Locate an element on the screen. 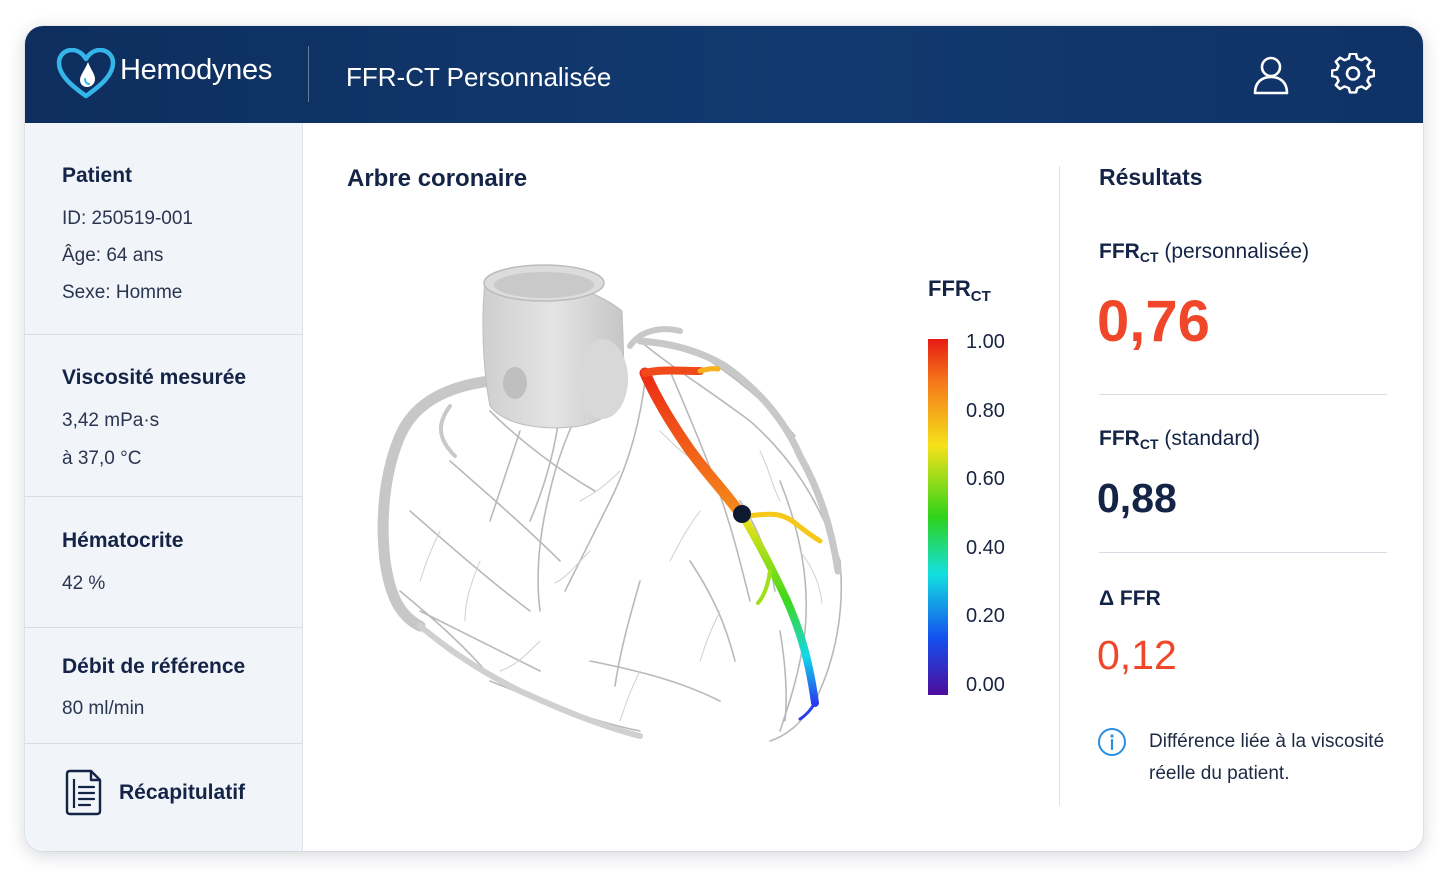 The width and height of the screenshot is (1448, 883). delta-ffr-value: 0,12 is located at coordinates (1137, 655).